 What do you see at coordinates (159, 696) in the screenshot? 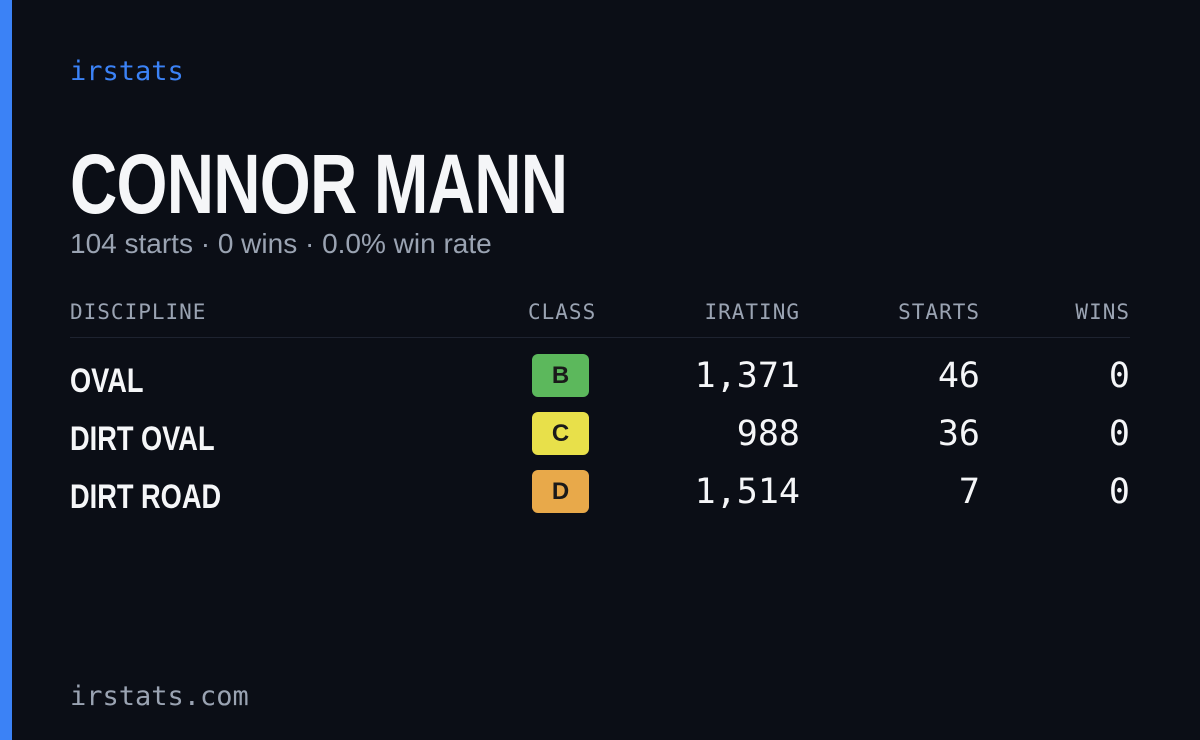
I see `footer: irstats.com` at bounding box center [159, 696].